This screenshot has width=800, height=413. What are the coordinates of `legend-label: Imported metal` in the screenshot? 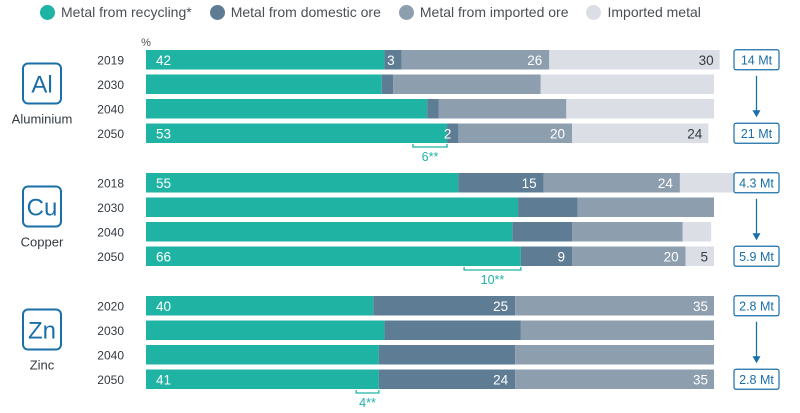 It's located at (654, 12).